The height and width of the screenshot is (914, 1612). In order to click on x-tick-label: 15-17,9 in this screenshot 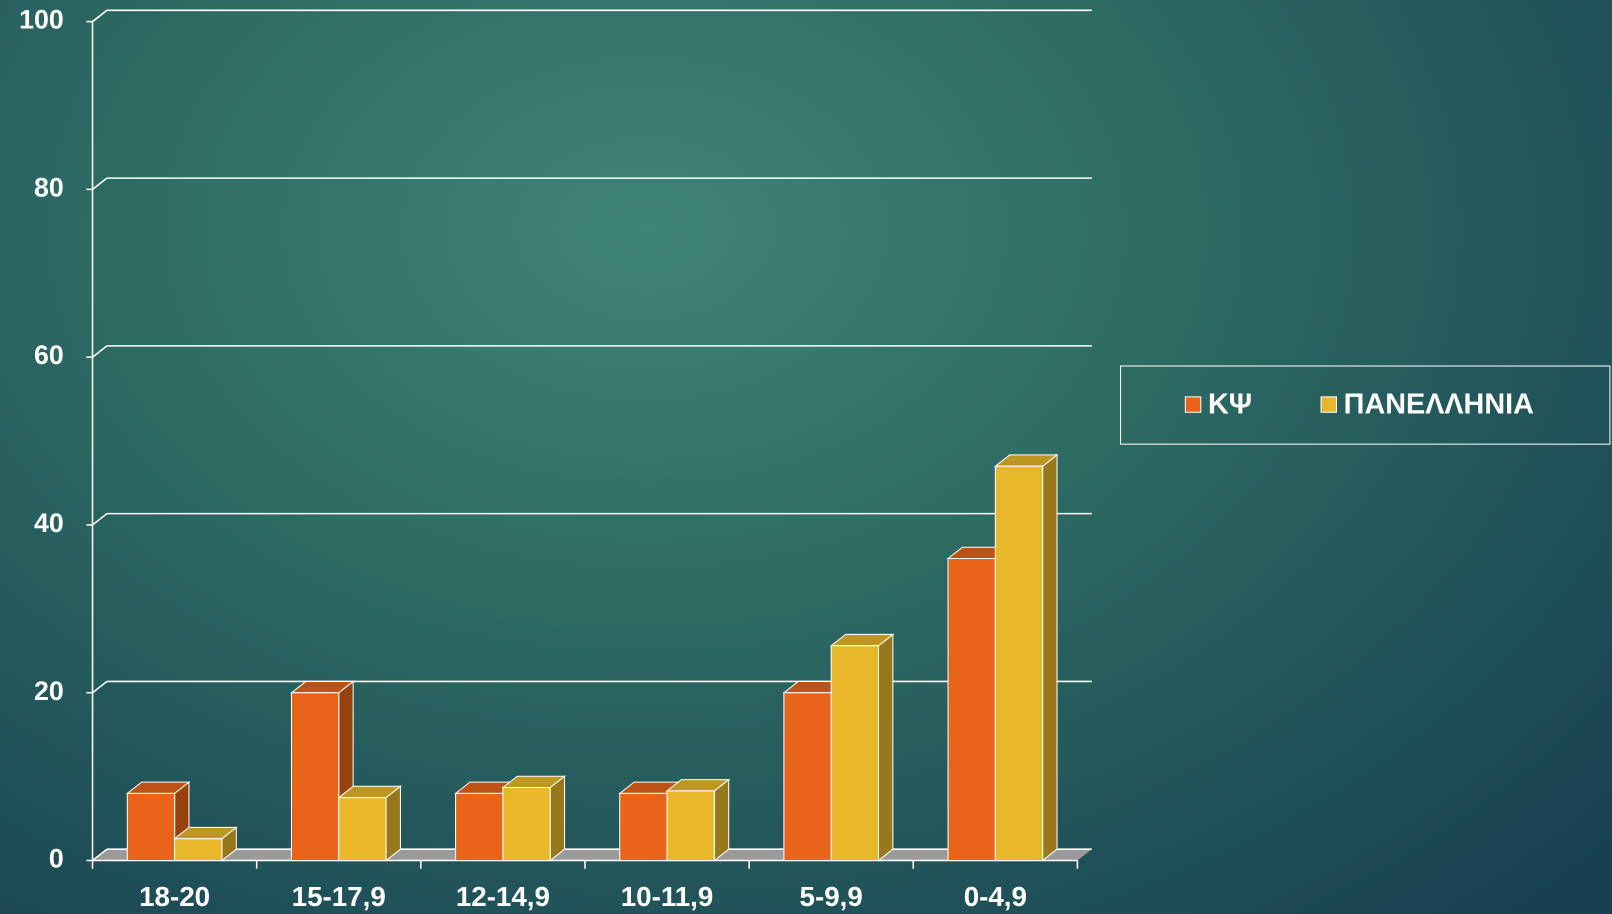, I will do `click(339, 896)`.